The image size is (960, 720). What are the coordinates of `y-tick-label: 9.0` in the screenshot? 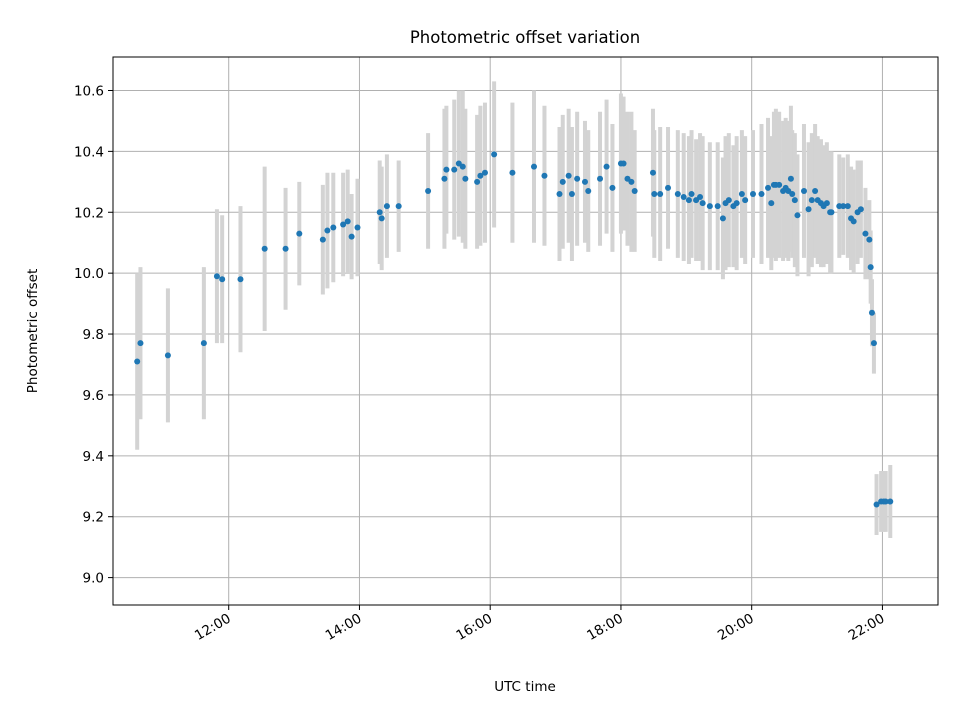 It's located at (93, 579).